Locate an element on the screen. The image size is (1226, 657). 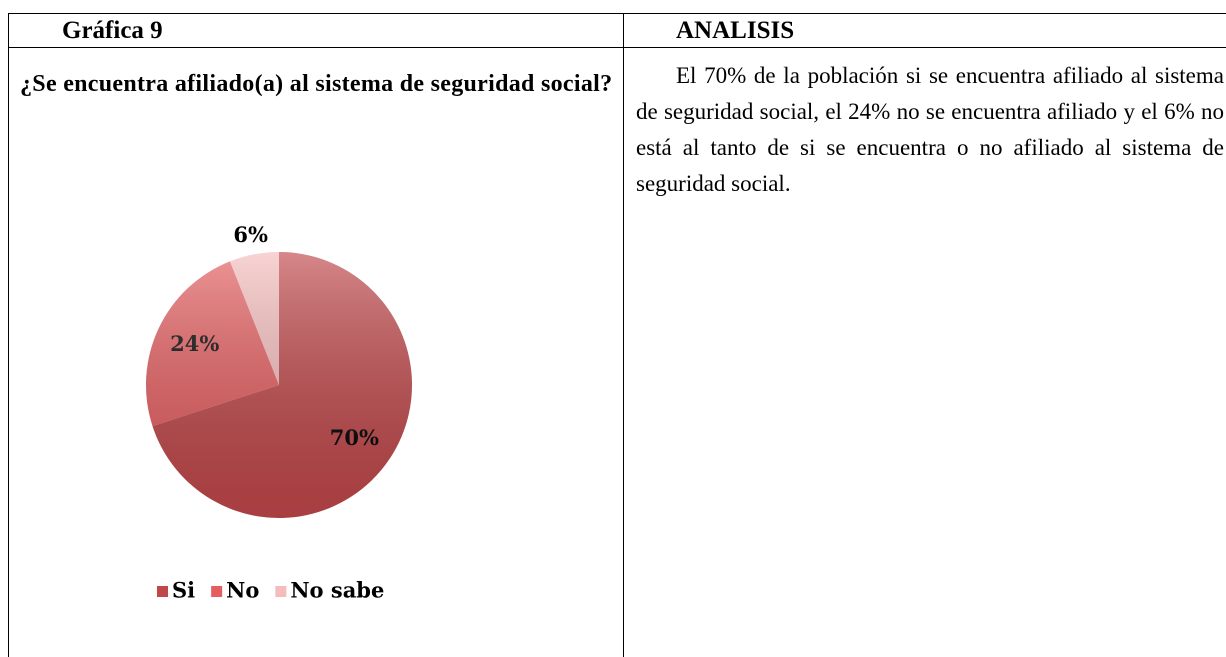
border-top is located at coordinates (617, 13).